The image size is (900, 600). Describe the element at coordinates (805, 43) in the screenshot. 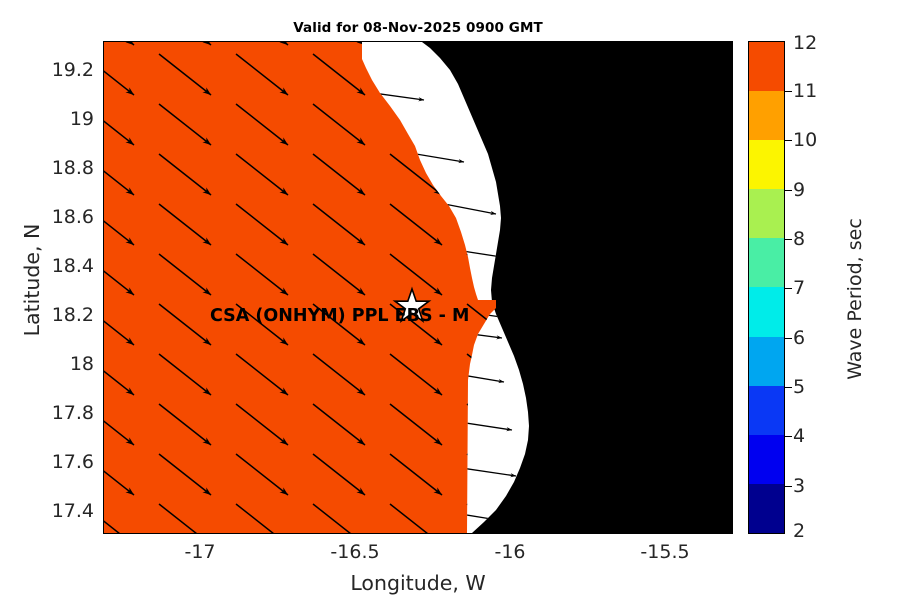

I see `colorbar-label: 12` at that location.